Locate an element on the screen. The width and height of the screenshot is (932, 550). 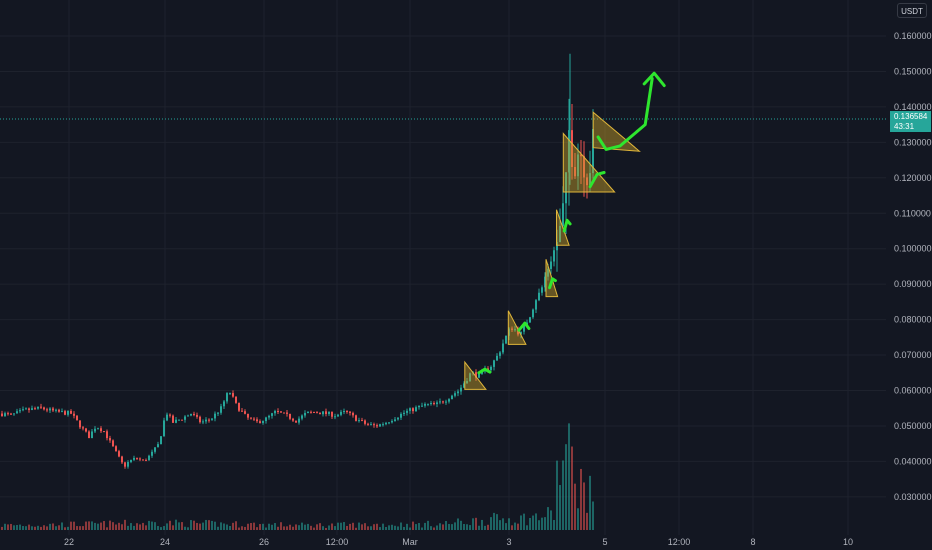
y-tick-label: 0.150000 is located at coordinates (913, 71).